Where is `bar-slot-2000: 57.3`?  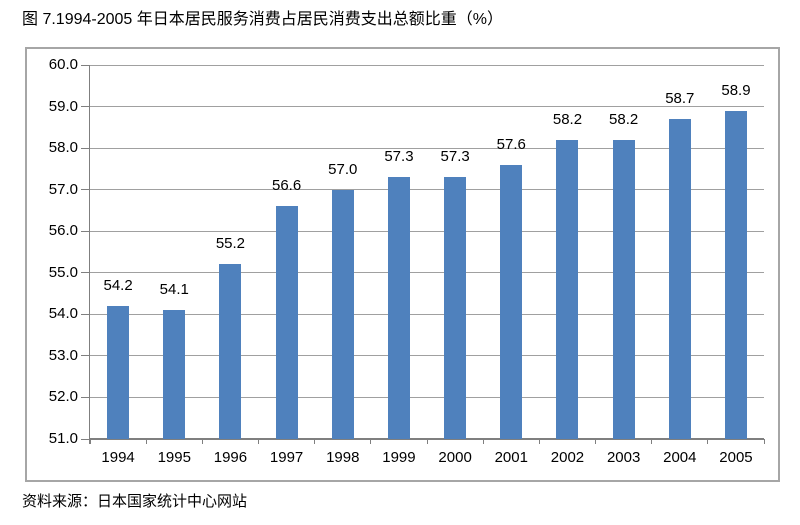 bar-slot-2000: 57.3 is located at coordinates (455, 252).